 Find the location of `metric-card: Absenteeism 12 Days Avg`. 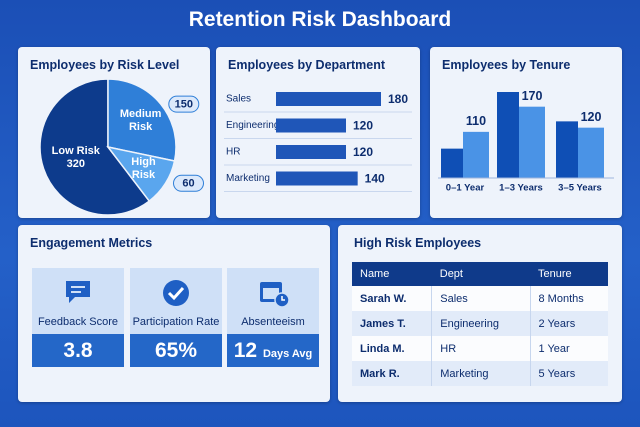

metric-card: Absenteeism 12 Days Avg is located at coordinates (273, 317).